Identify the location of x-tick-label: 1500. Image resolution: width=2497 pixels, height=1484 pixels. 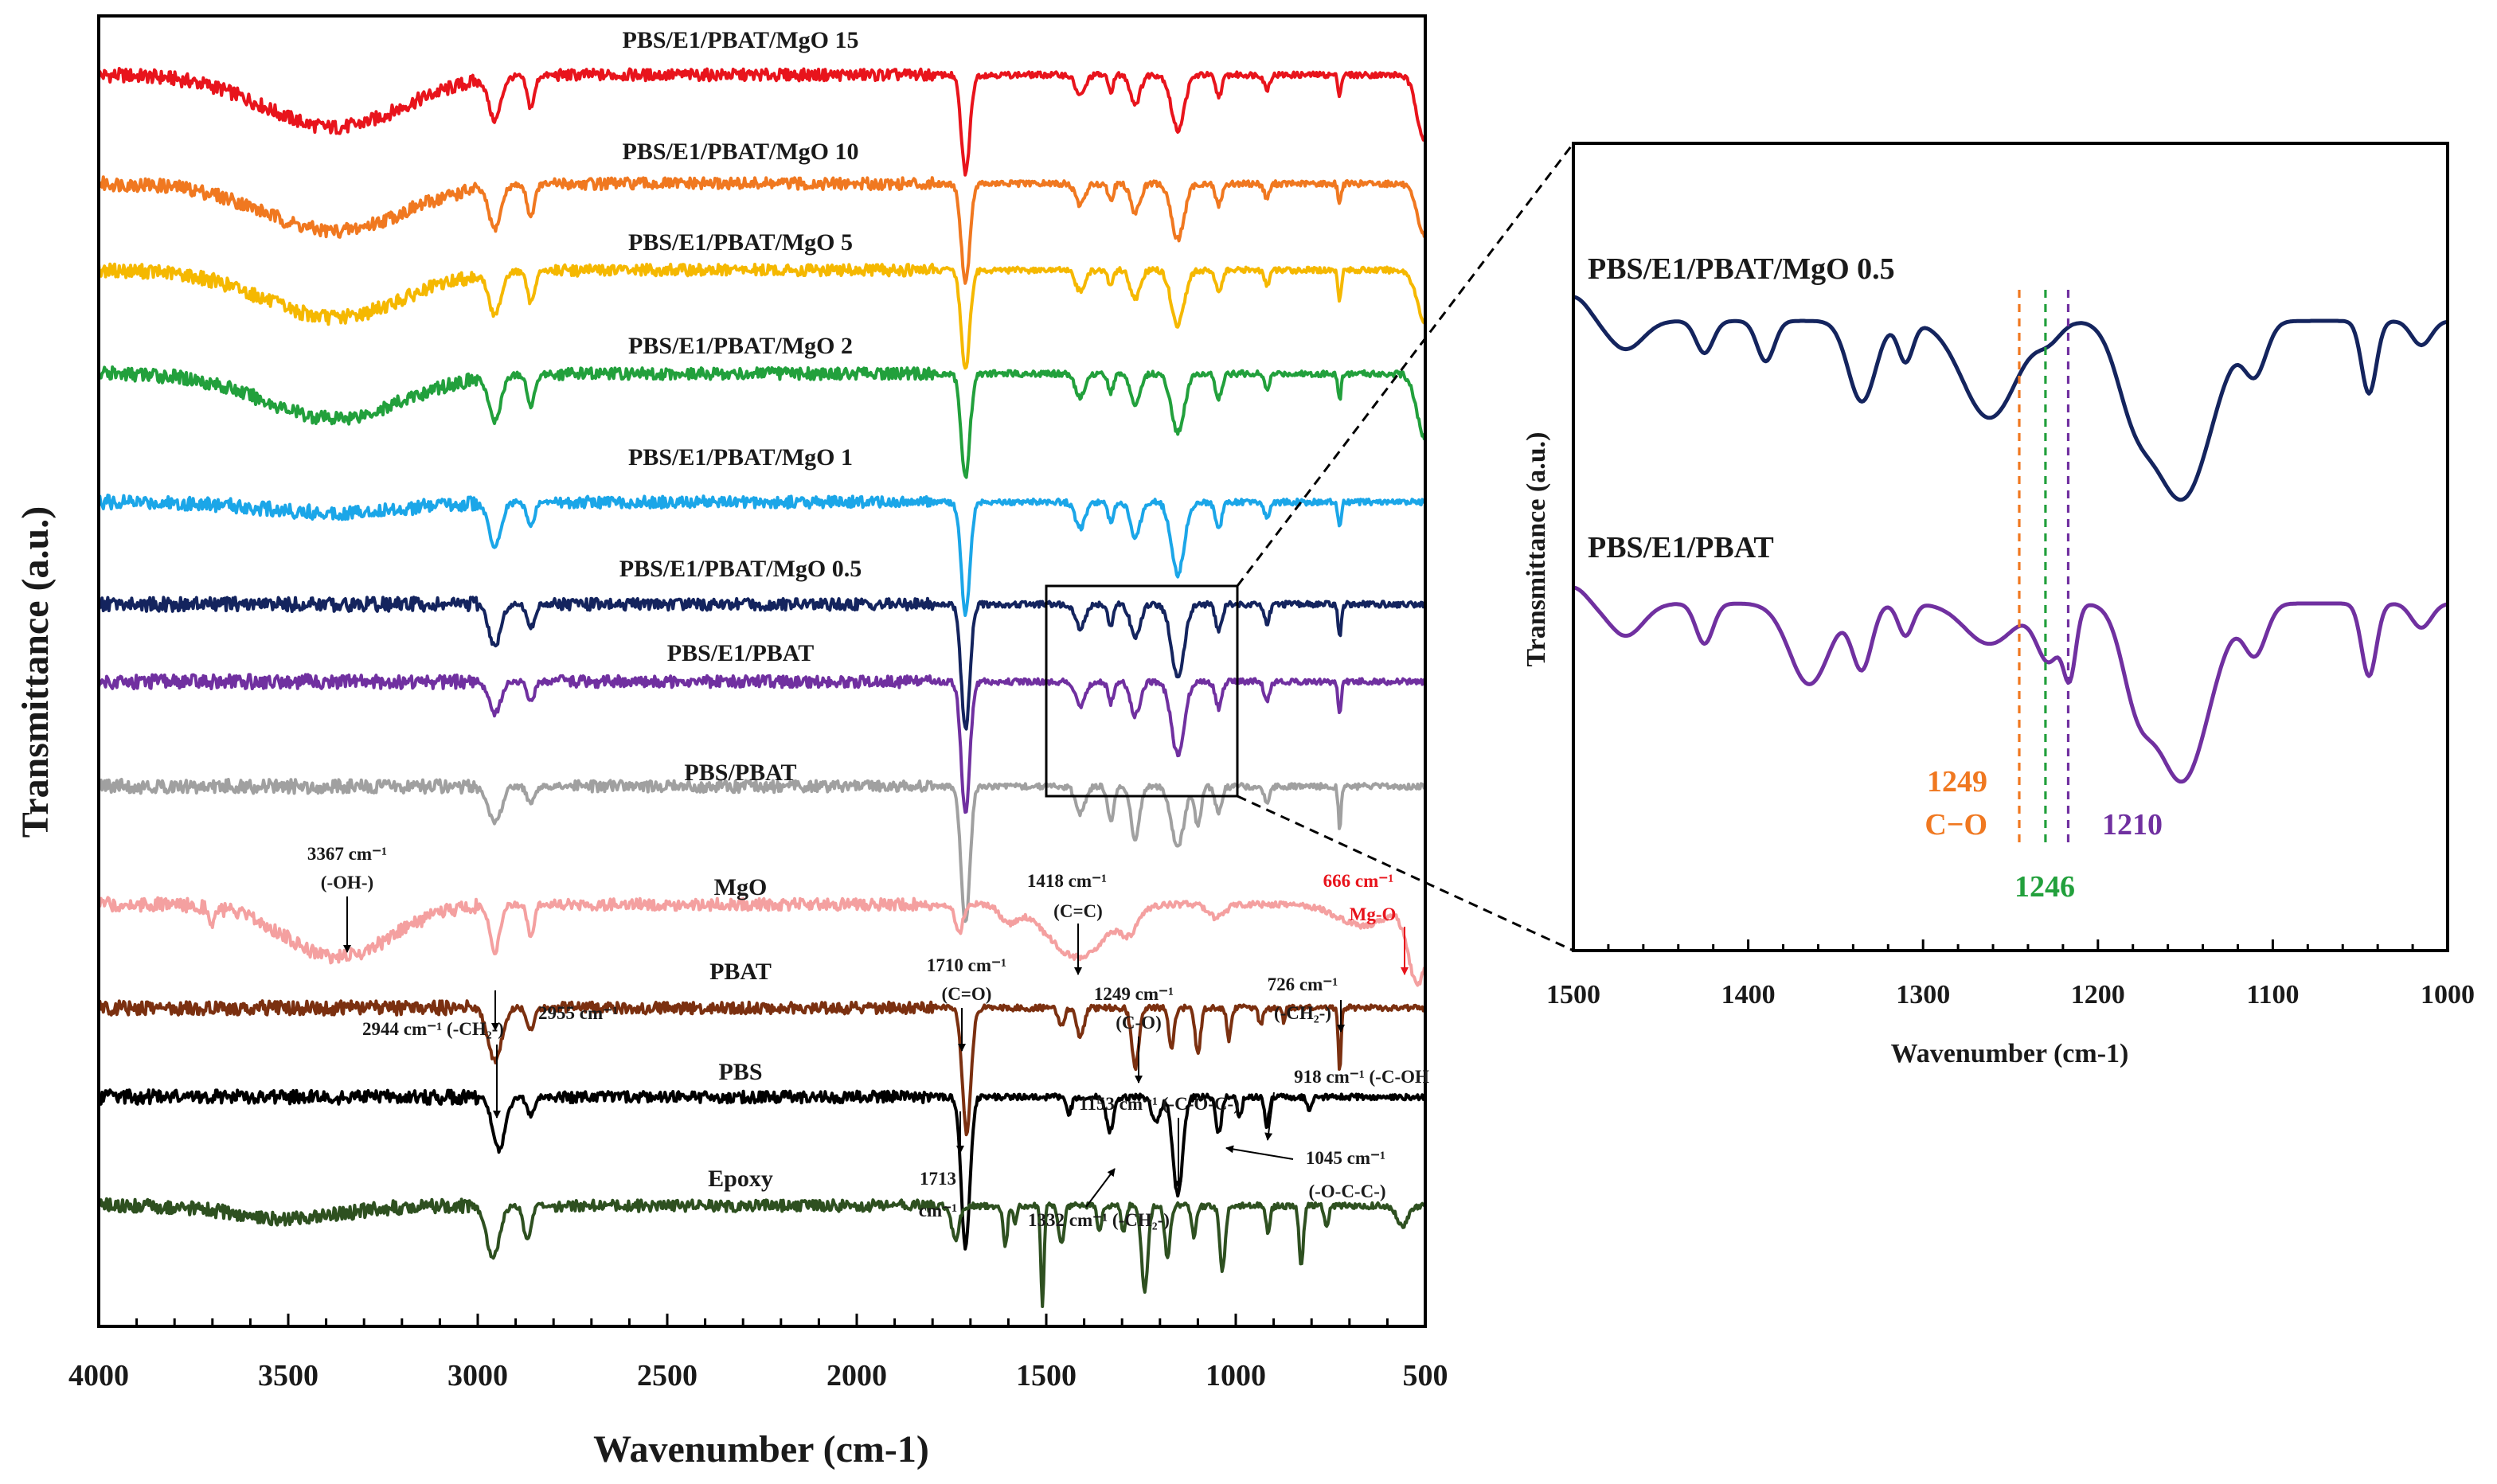
(1046, 1375).